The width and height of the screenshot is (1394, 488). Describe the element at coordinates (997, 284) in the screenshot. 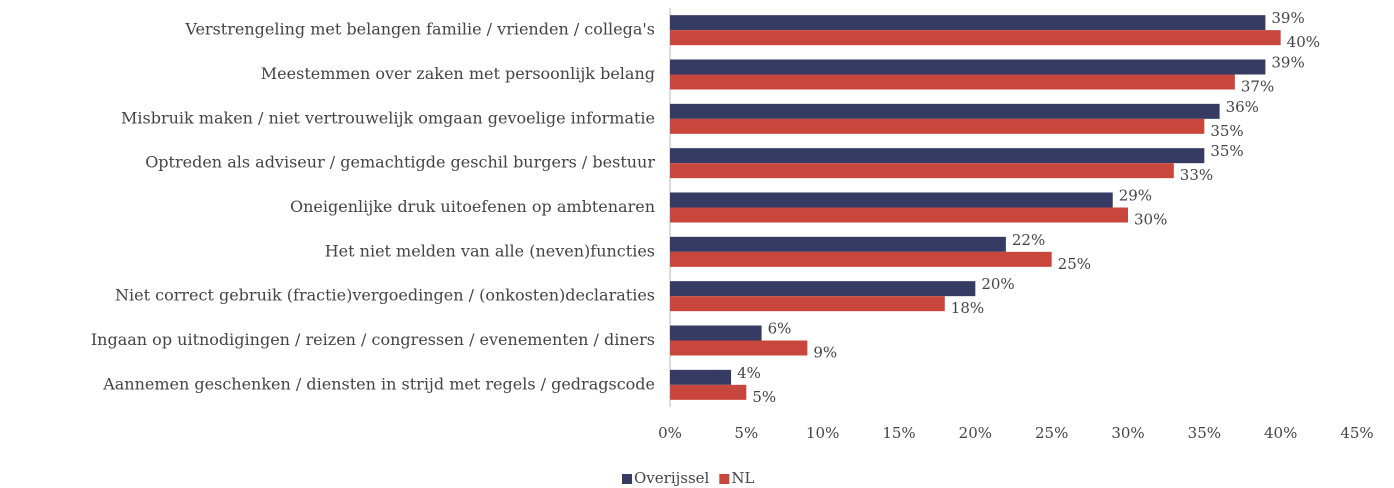

I see `data-label: 20%` at that location.